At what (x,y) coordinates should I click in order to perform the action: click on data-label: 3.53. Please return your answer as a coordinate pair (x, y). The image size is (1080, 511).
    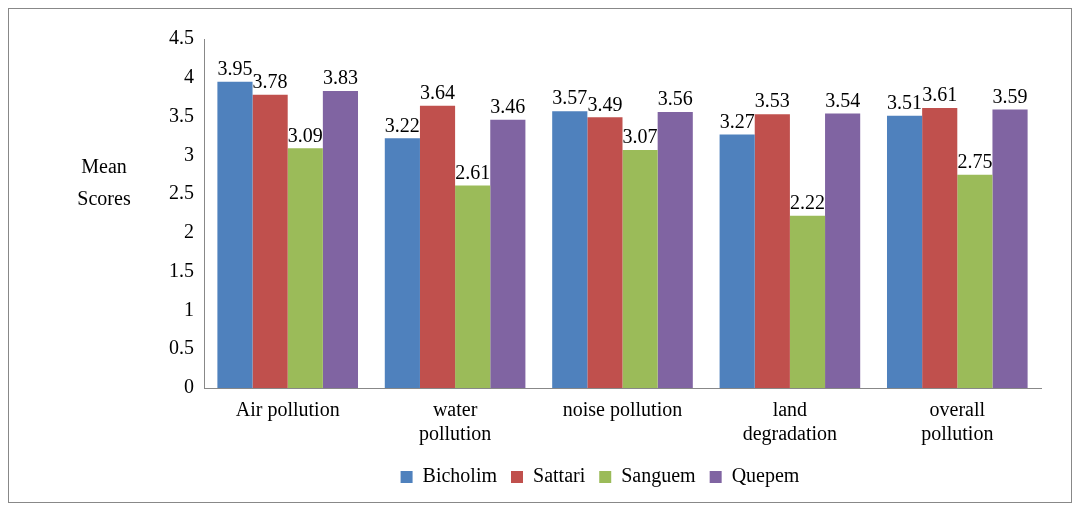
    Looking at the image, I should click on (772, 100).